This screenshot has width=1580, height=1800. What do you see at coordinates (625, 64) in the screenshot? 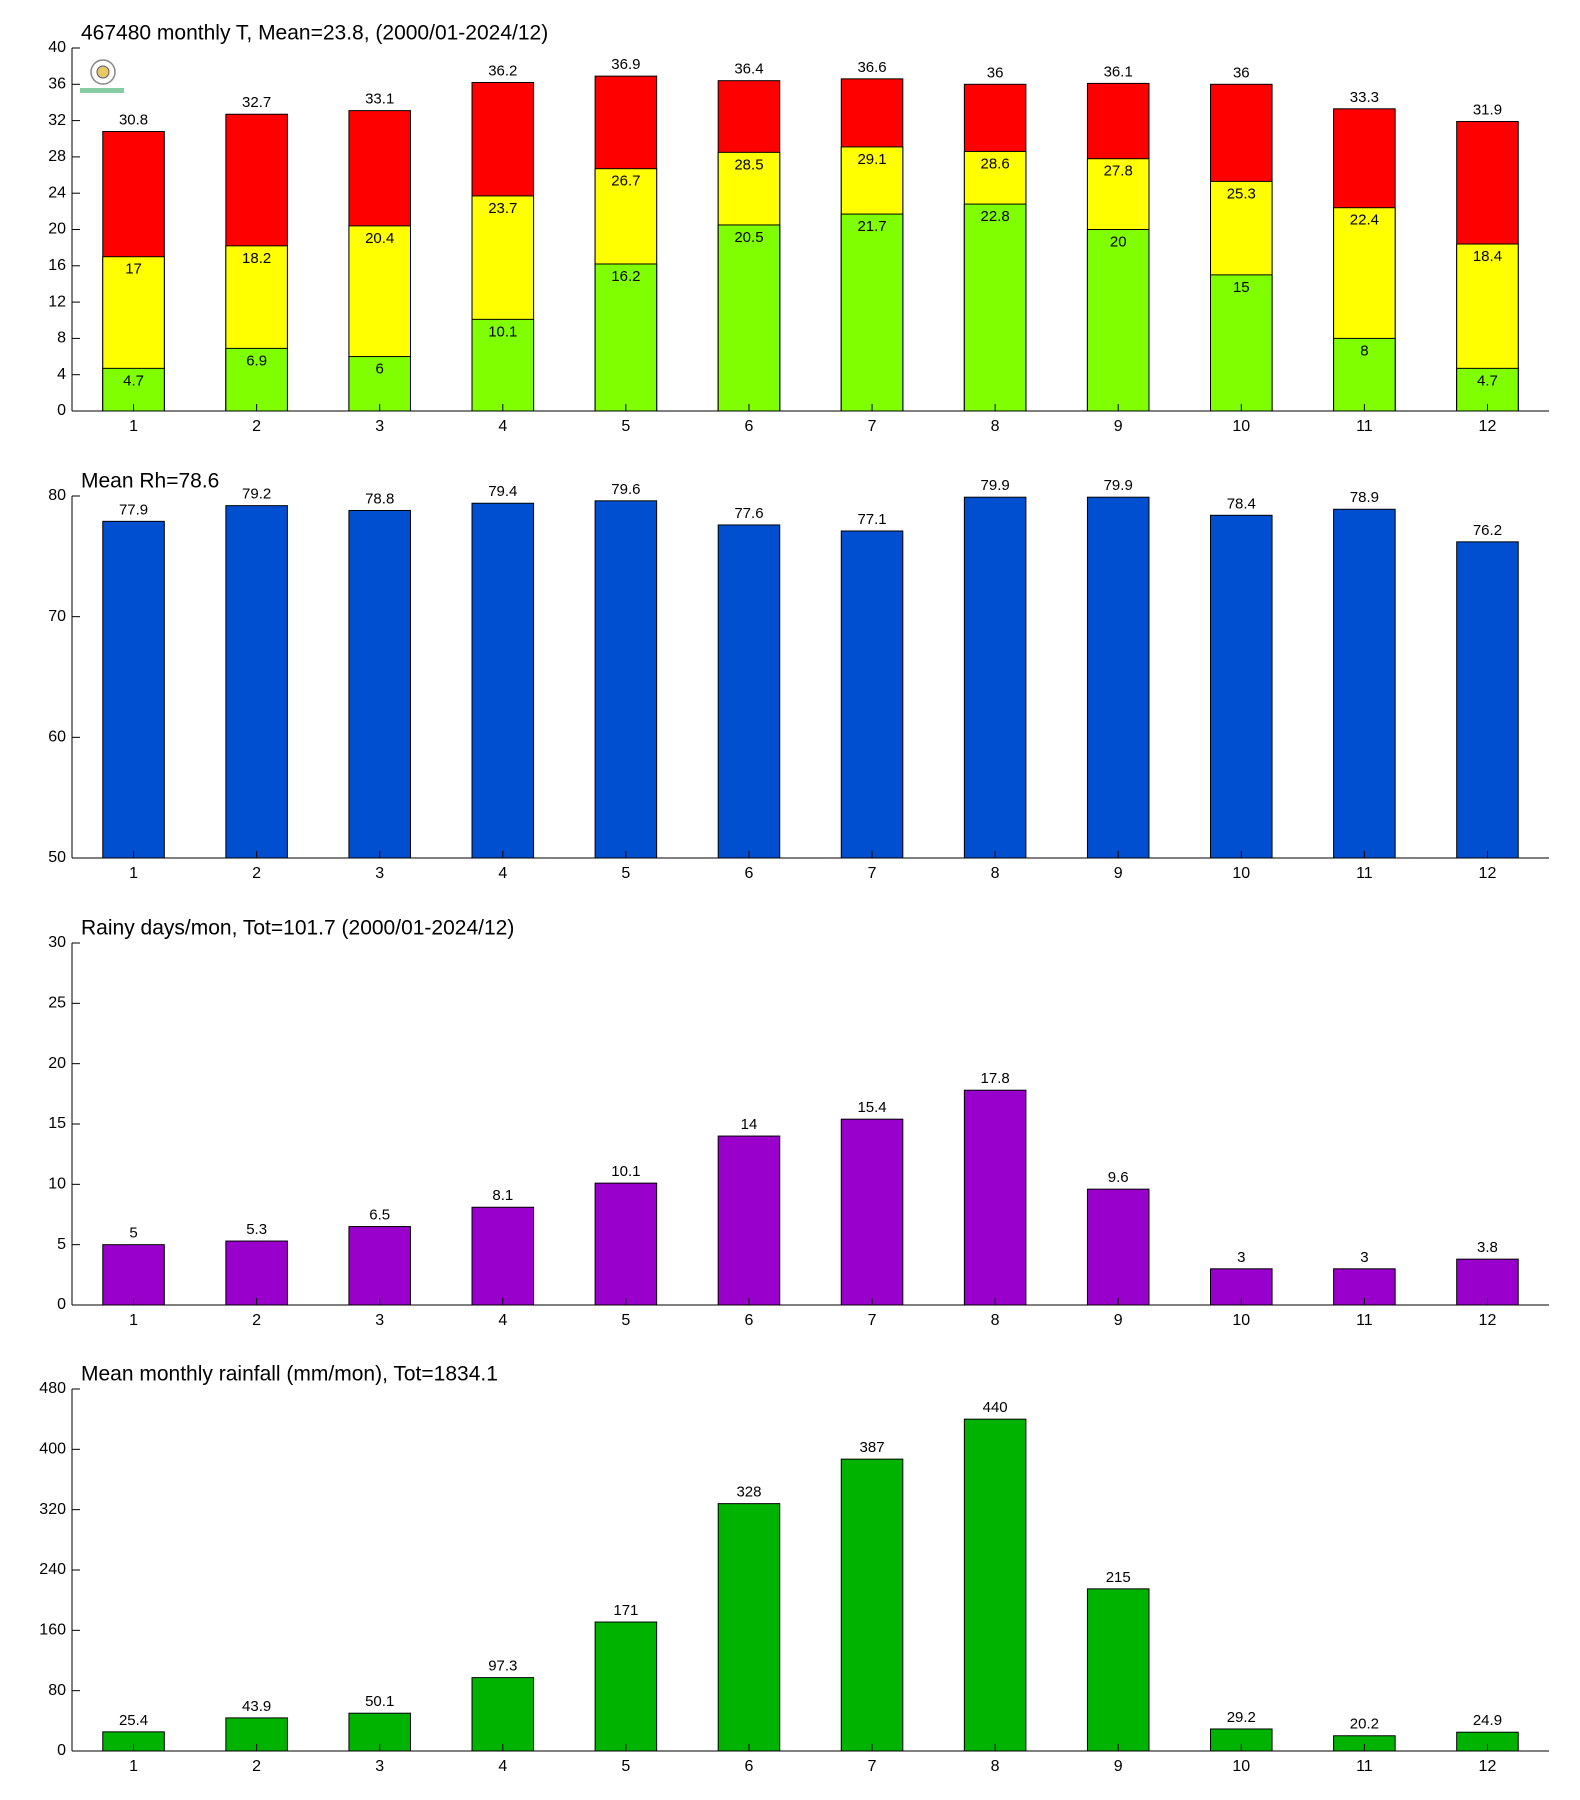
I see `data-label: 36.9` at bounding box center [625, 64].